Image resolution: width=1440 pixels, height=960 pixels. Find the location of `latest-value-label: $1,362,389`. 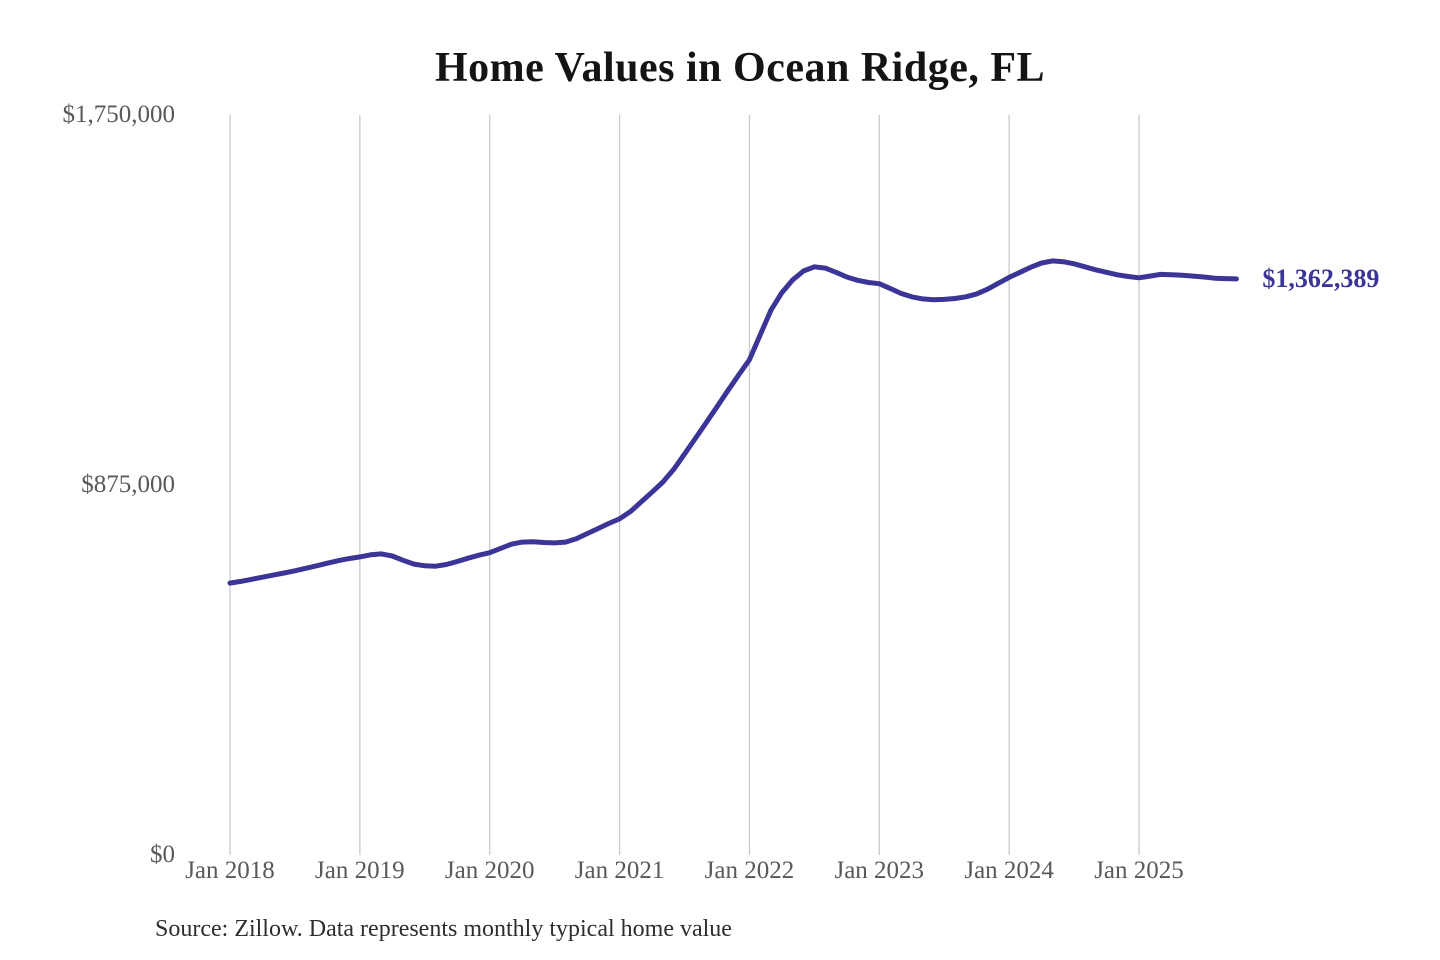

latest-value-label: $1,362,389 is located at coordinates (1321, 278).